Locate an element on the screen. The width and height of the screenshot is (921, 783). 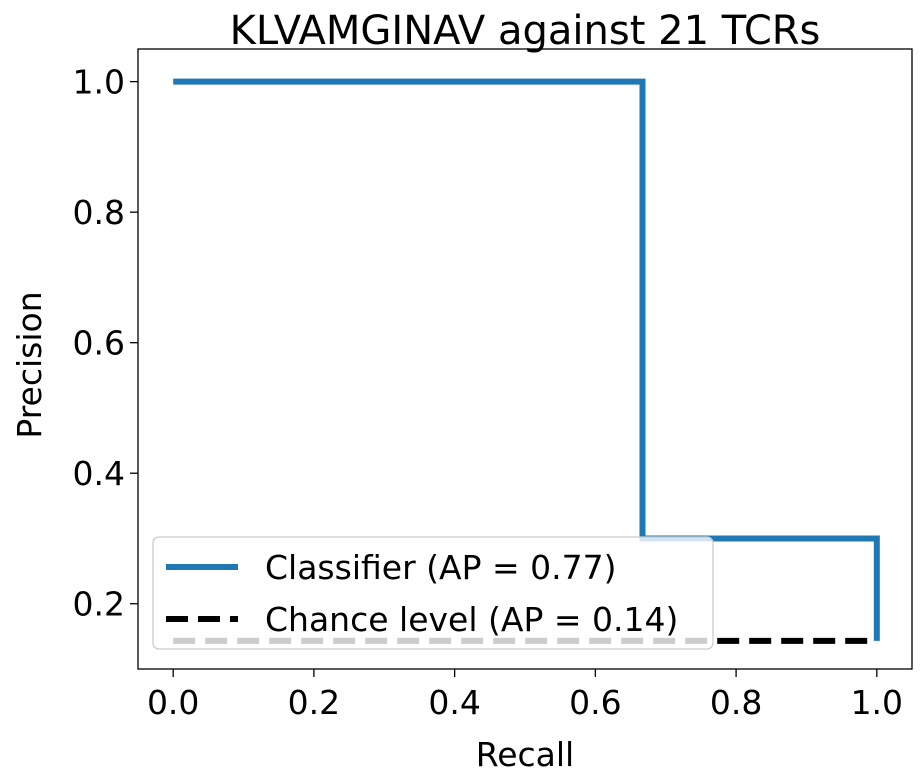
x-tick-label: 0.2 is located at coordinates (314, 702).